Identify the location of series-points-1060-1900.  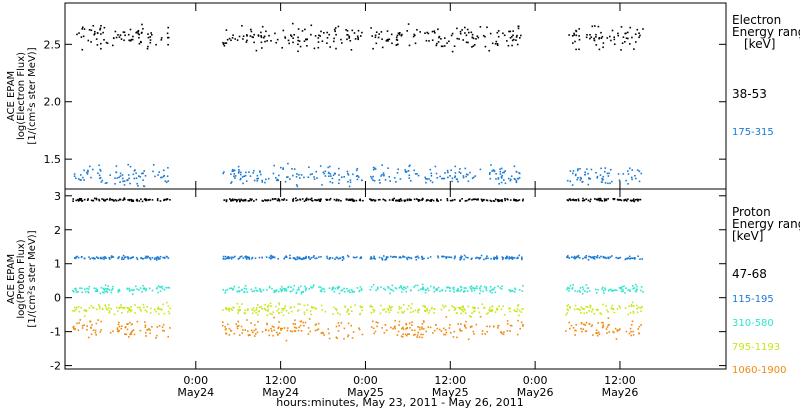
(357, 328).